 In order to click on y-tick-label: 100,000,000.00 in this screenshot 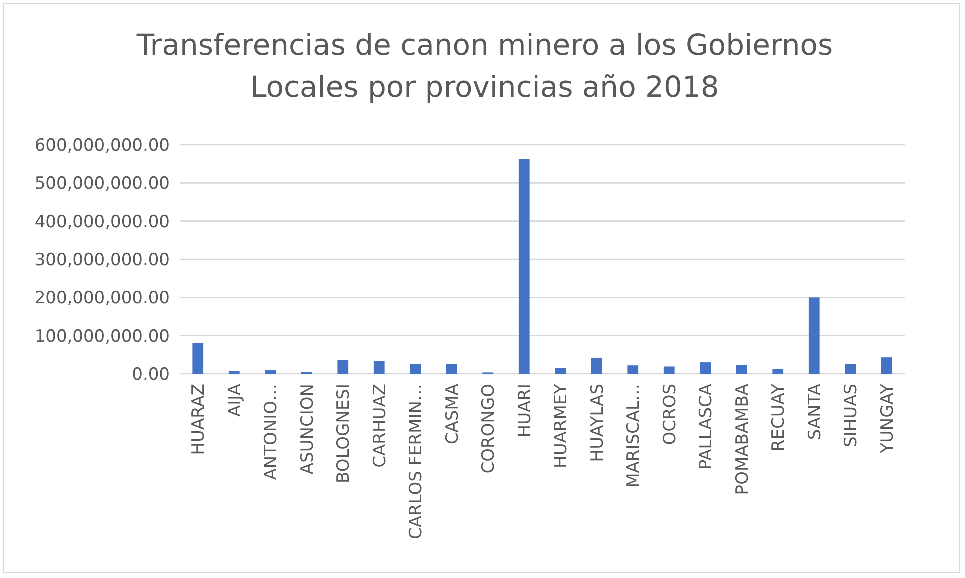, I will do `click(102, 336)`.